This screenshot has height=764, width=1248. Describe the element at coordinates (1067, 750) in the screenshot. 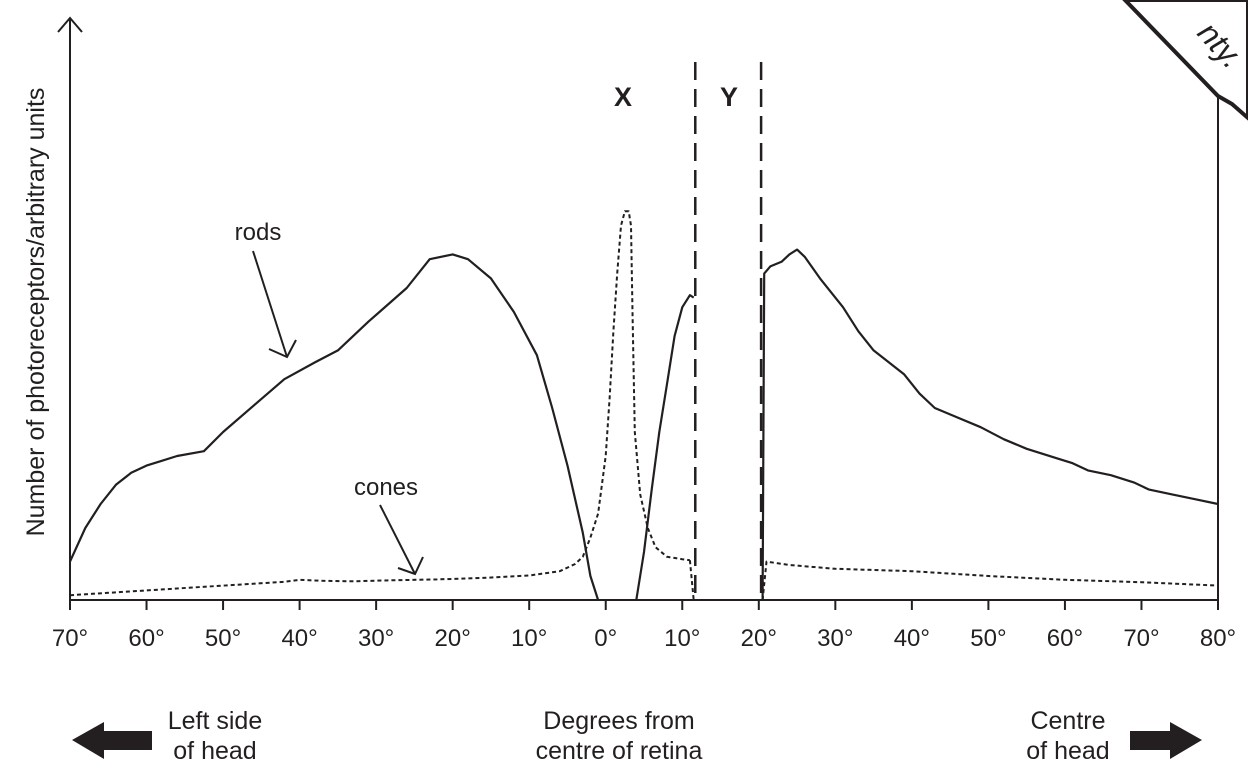

I see `right-caption-line: of head` at that location.